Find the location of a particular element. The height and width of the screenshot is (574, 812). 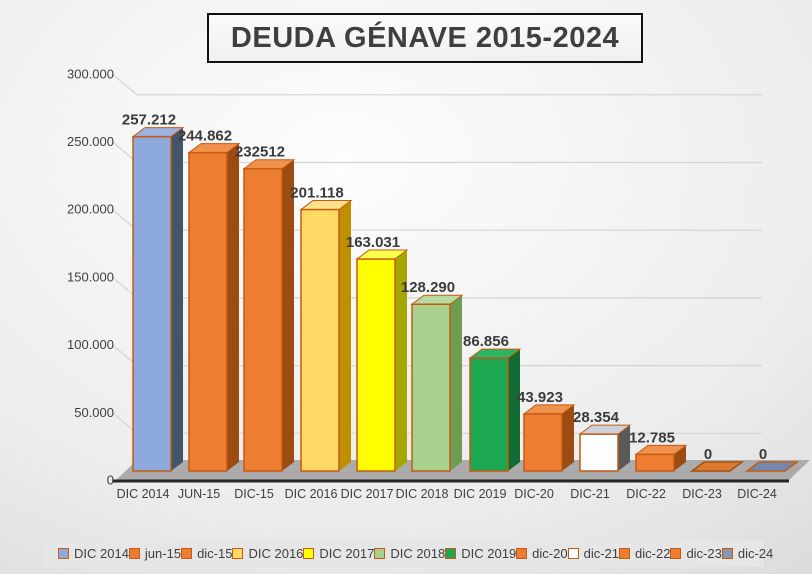

legend-item-dic-2017: DIC 2017 is located at coordinates (338, 553).